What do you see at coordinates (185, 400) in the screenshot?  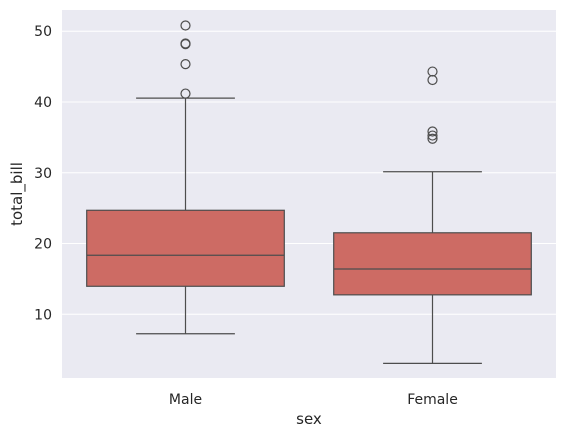 I see `x-tick-label: Male` at bounding box center [185, 400].